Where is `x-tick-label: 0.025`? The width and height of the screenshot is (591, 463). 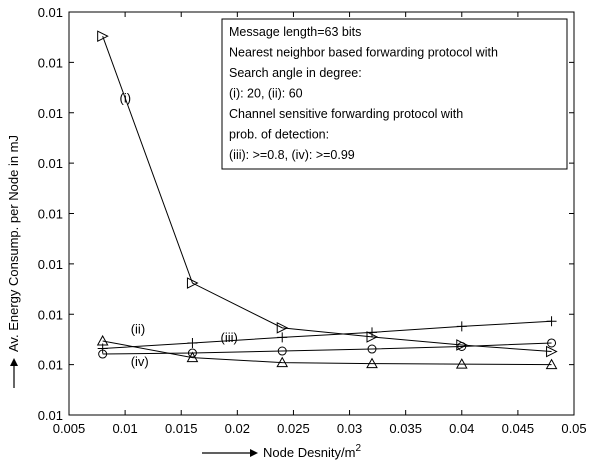
x-tick-label: 0.025 is located at coordinates (293, 428).